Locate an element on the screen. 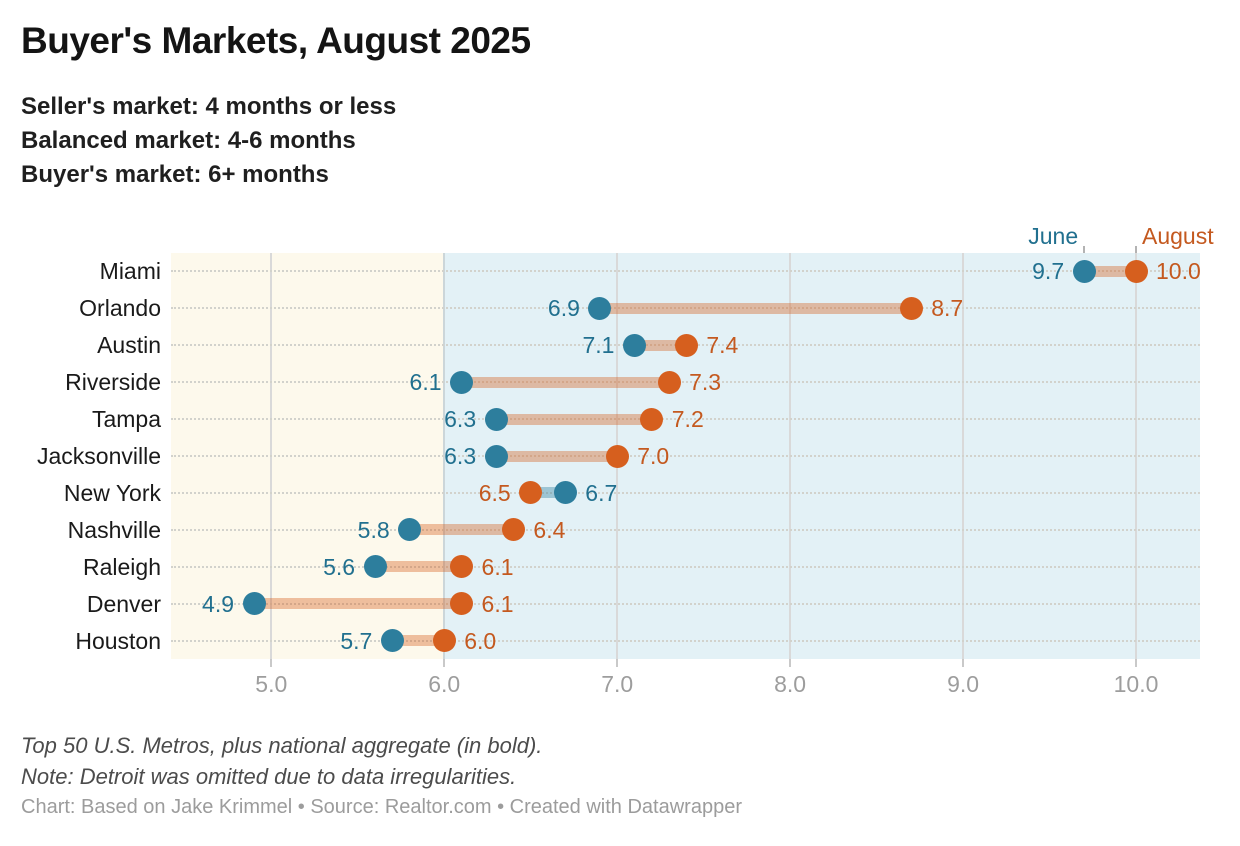 This screenshot has width=1240, height=846. x-axis-tick-label: 10.0 is located at coordinates (1136, 684).